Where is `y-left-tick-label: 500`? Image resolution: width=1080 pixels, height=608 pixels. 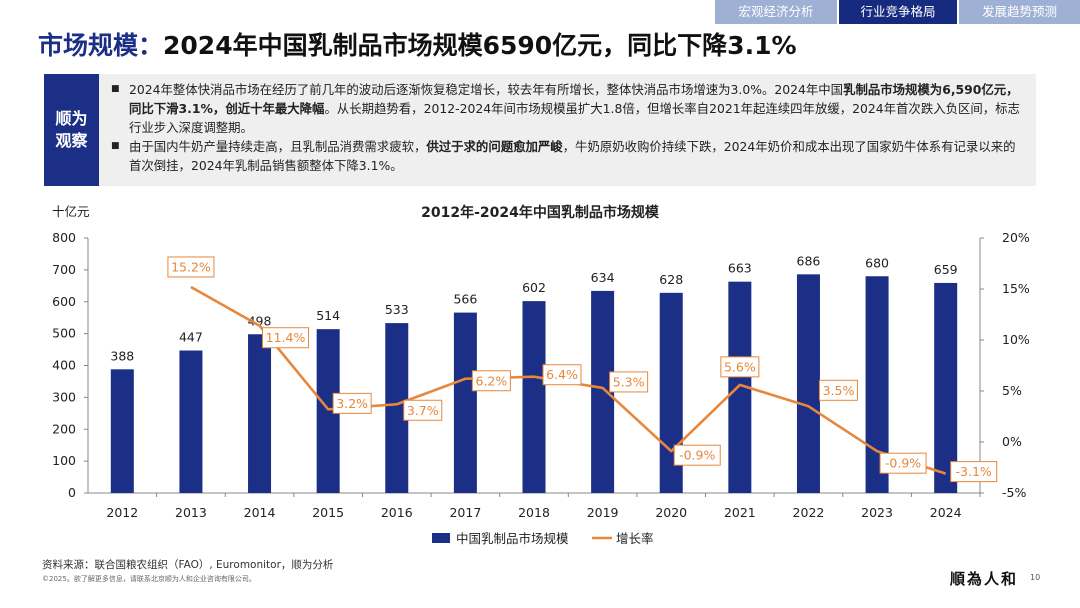 y-left-tick-label: 500 is located at coordinates (64, 333).